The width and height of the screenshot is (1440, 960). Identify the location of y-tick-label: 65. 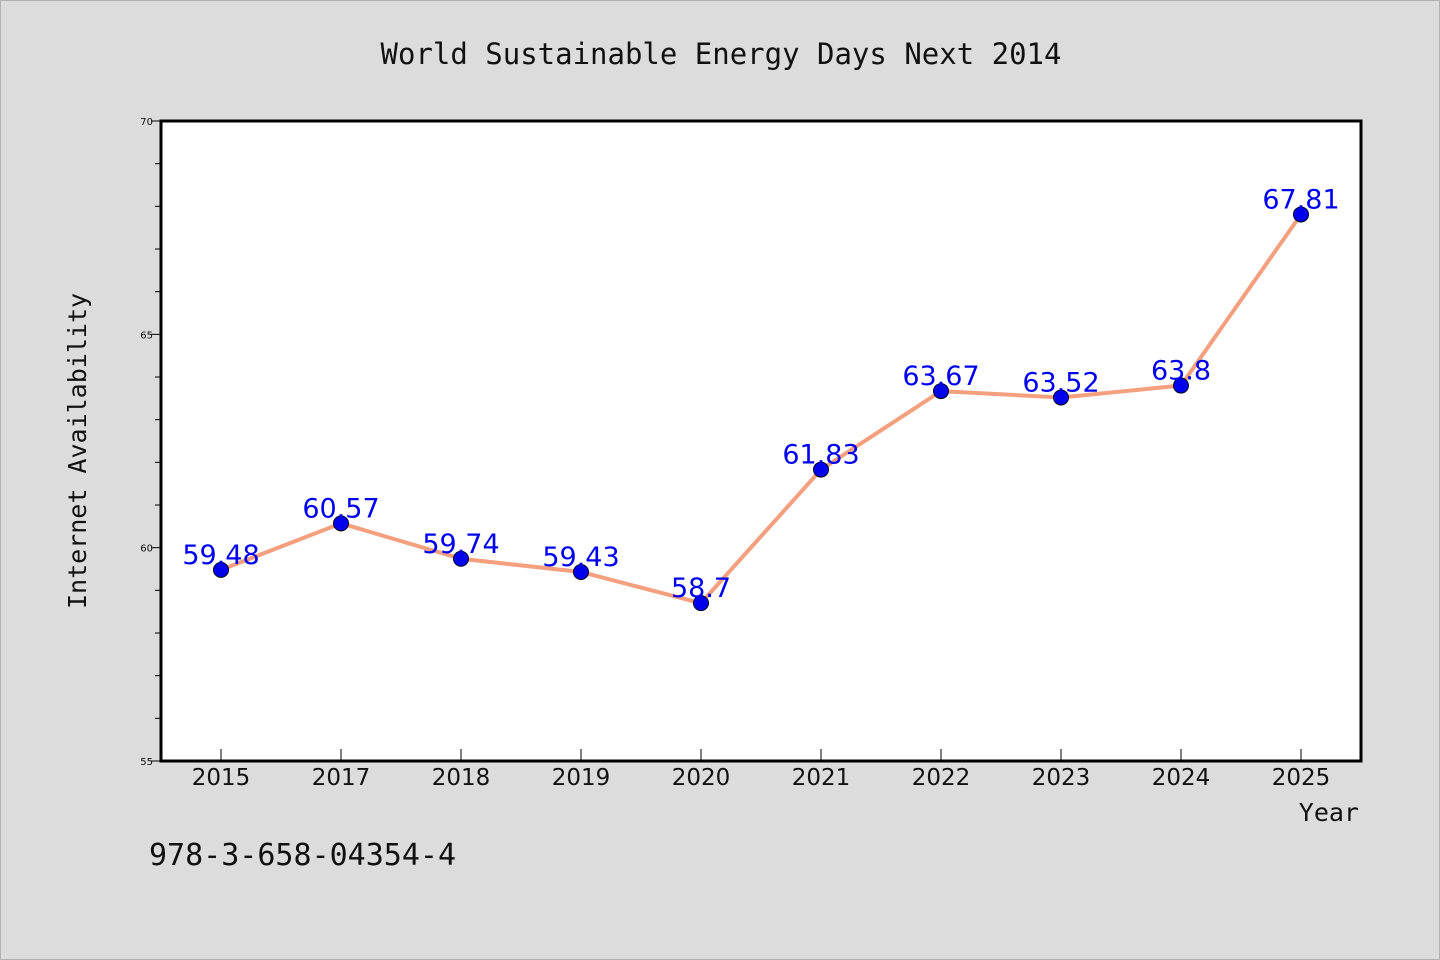
(146, 335).